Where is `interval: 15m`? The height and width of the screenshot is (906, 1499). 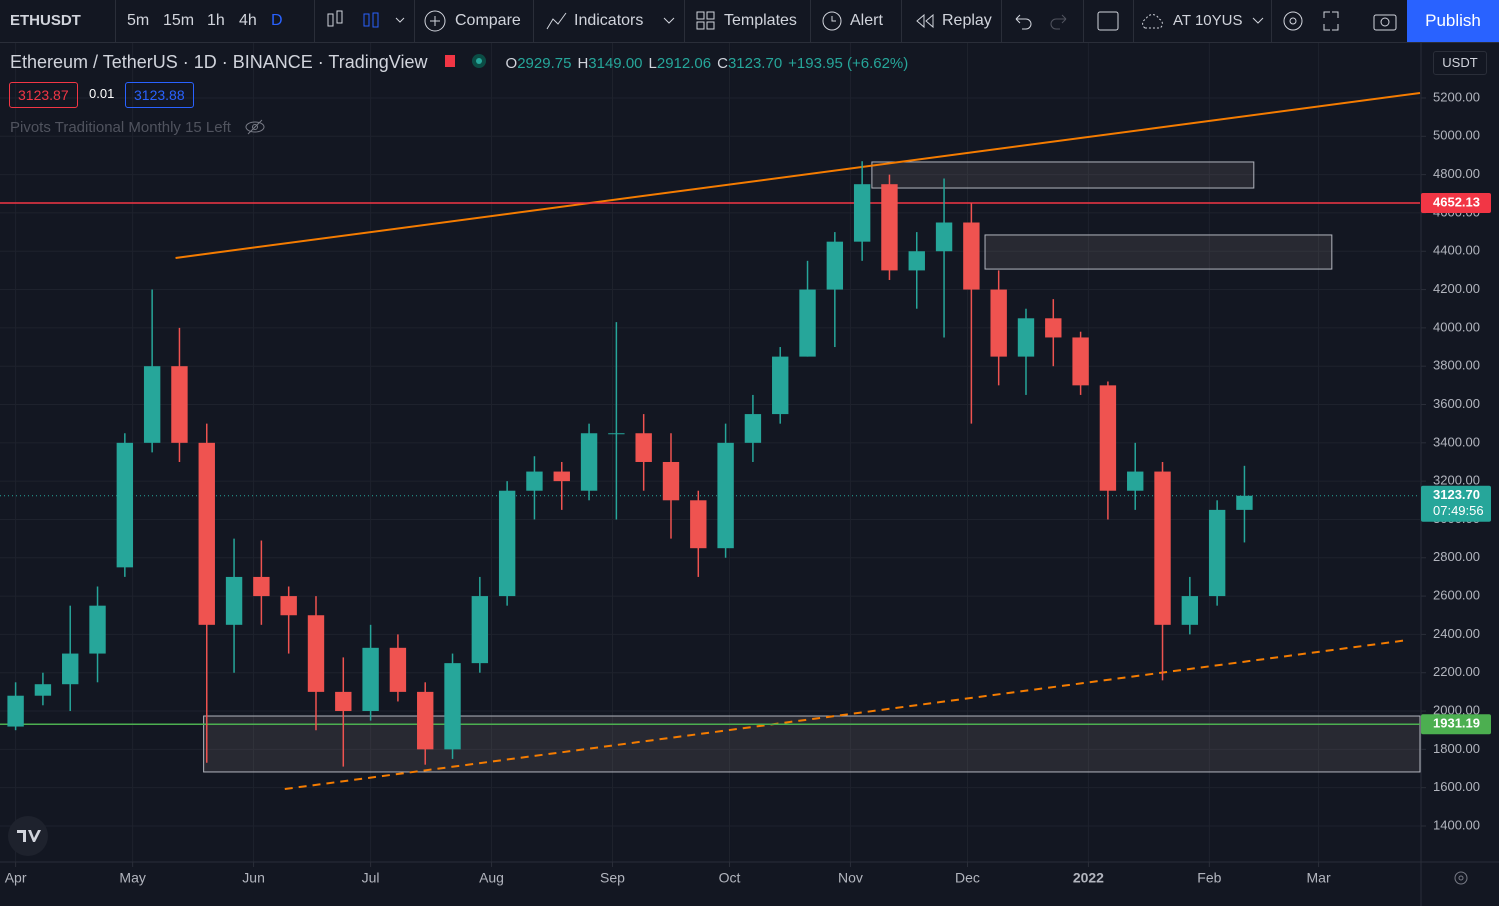 interval: 15m is located at coordinates (179, 20).